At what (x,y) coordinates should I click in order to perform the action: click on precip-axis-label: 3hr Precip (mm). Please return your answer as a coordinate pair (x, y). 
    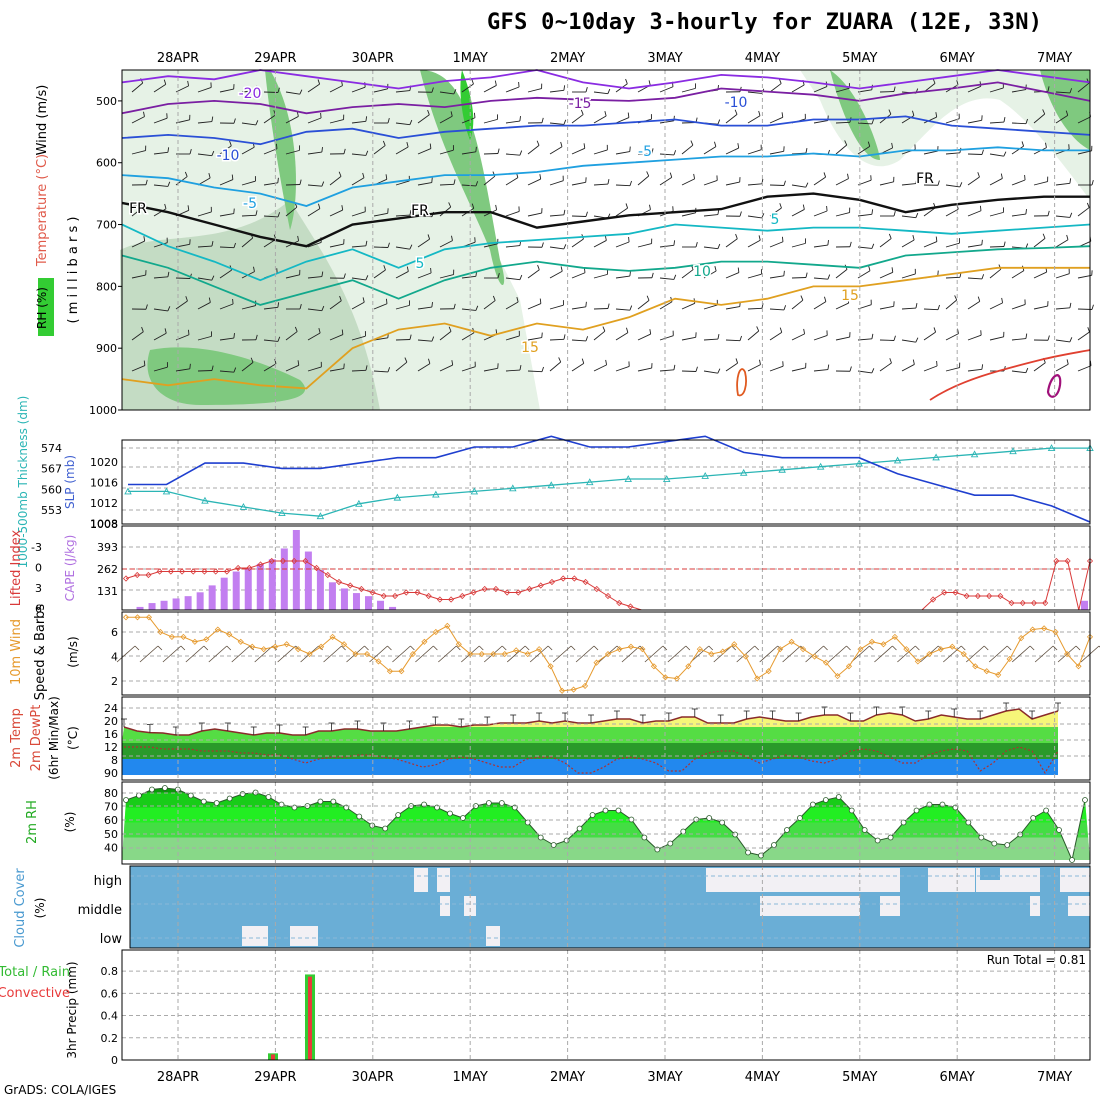
    Looking at the image, I should click on (72, 1009).